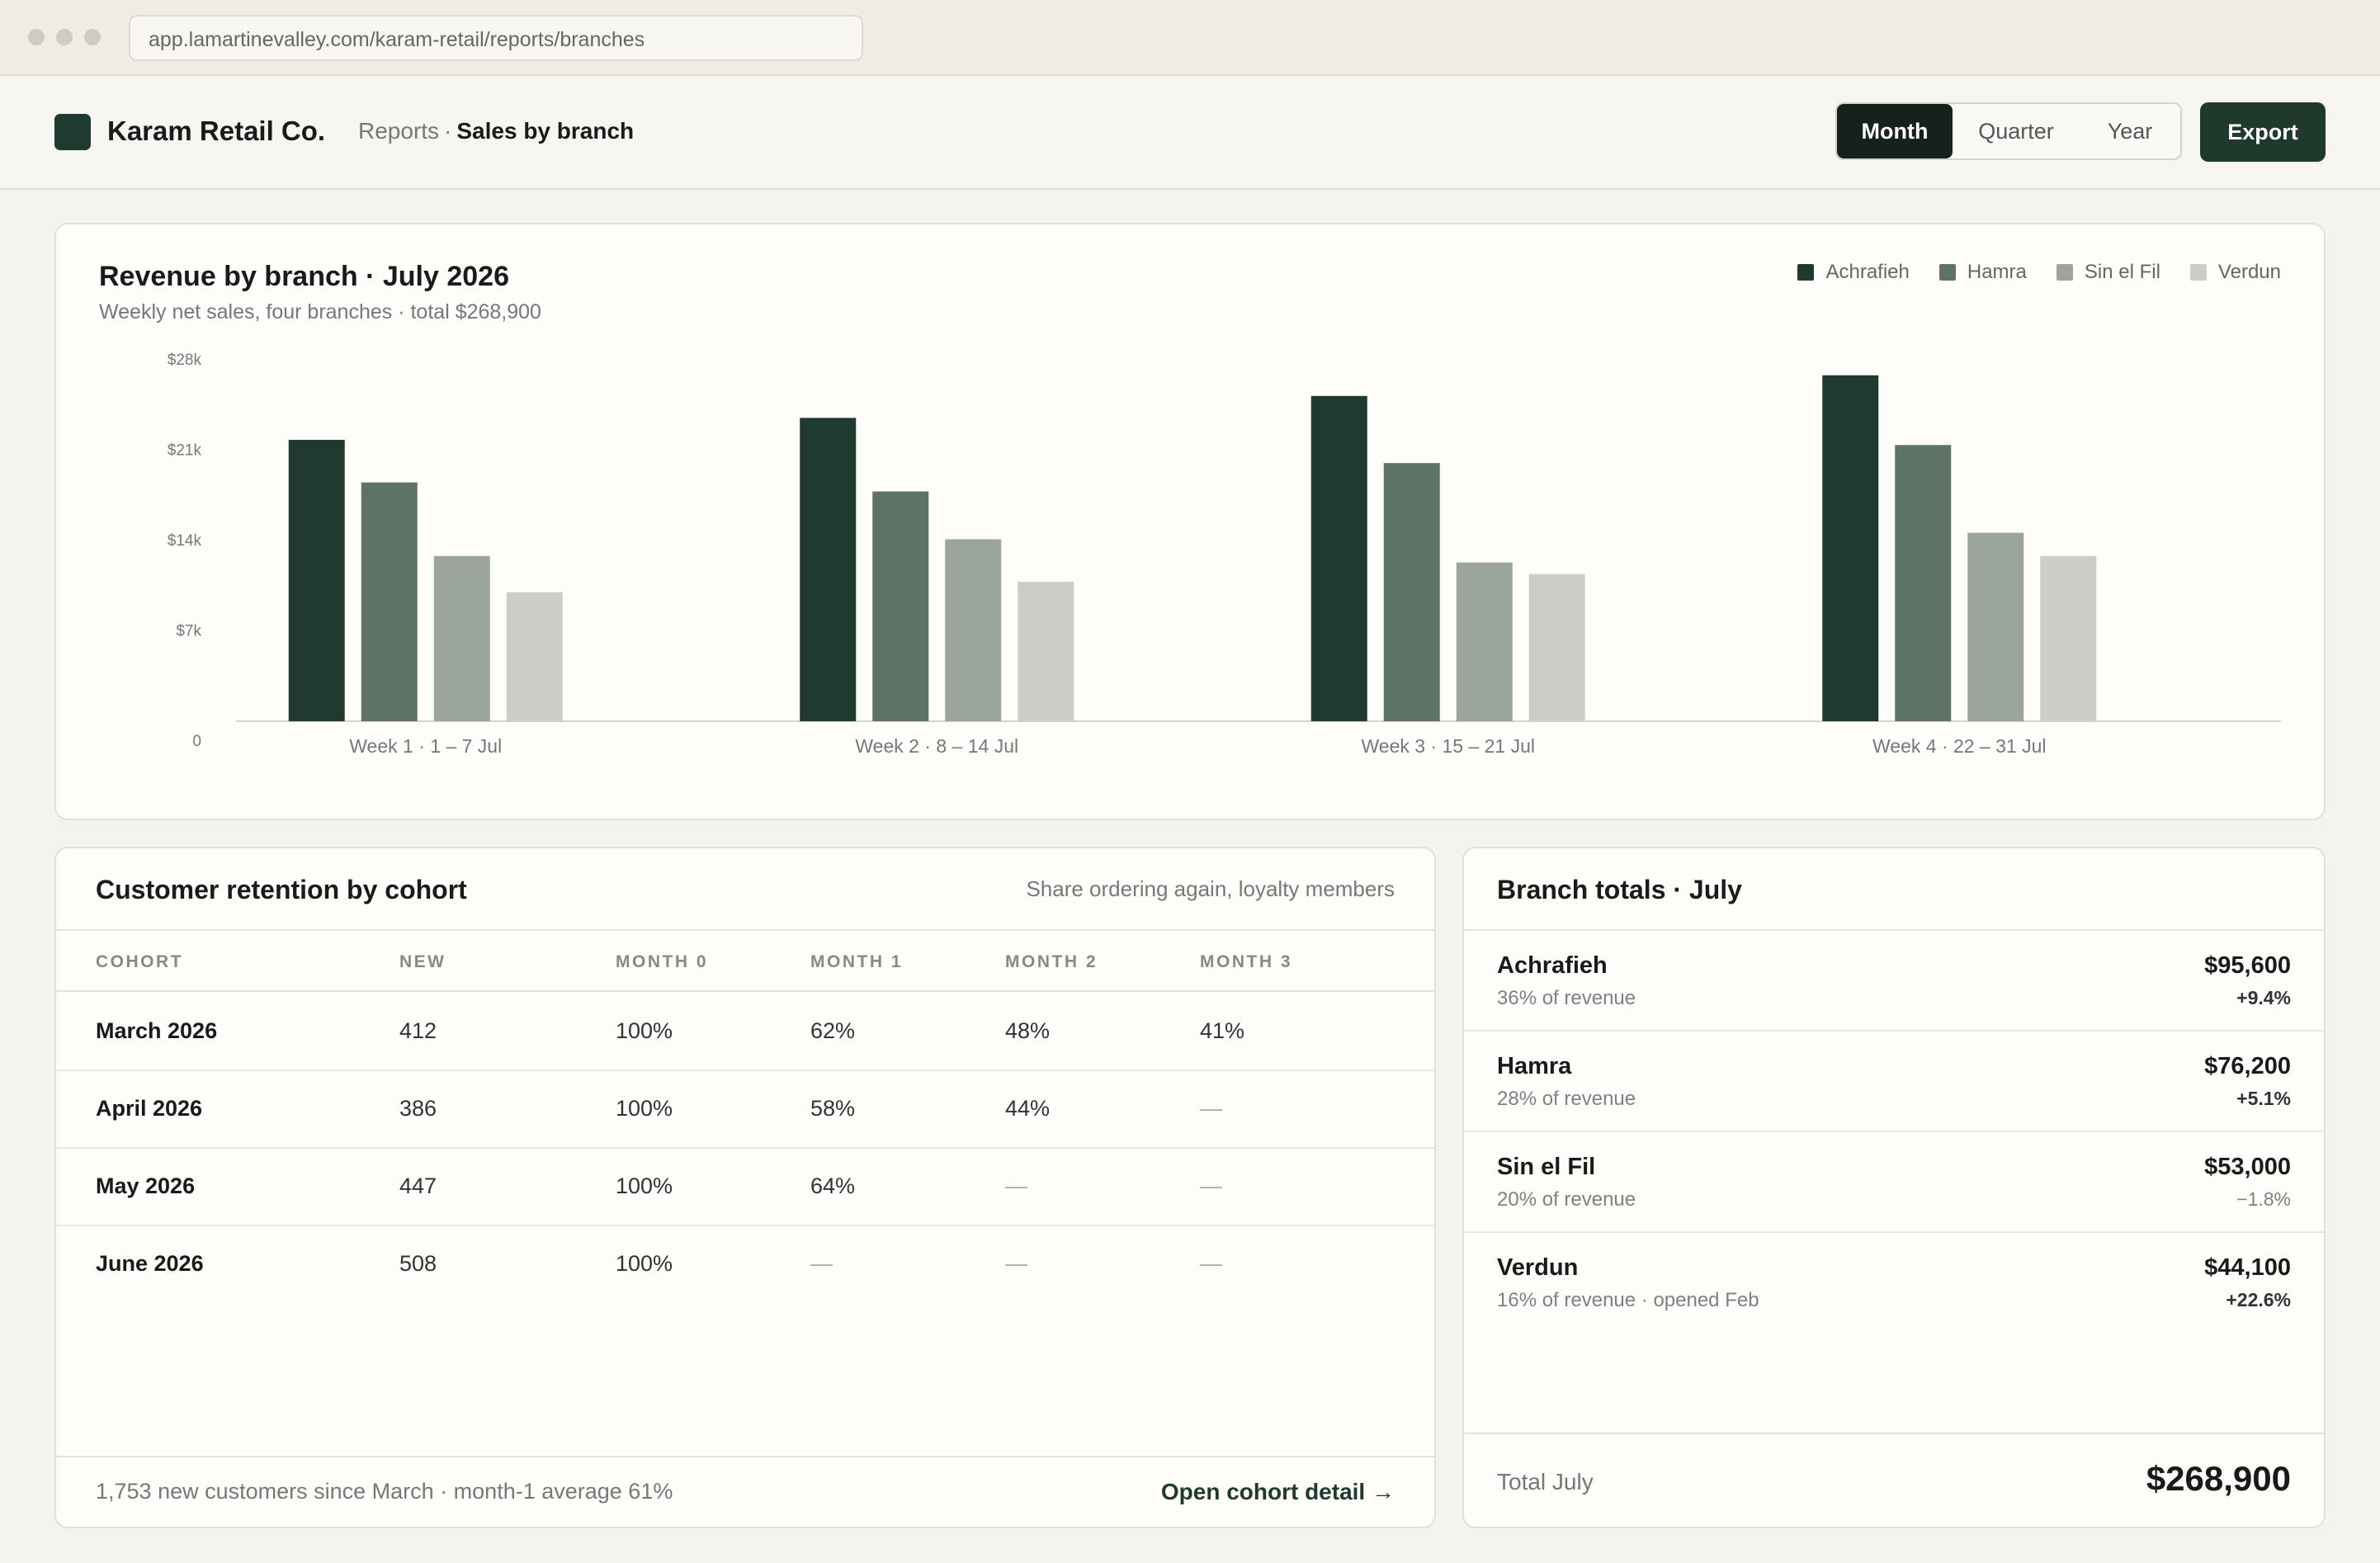 This screenshot has height=1563, width=2380. I want to click on period-month-button: Month, so click(1895, 131).